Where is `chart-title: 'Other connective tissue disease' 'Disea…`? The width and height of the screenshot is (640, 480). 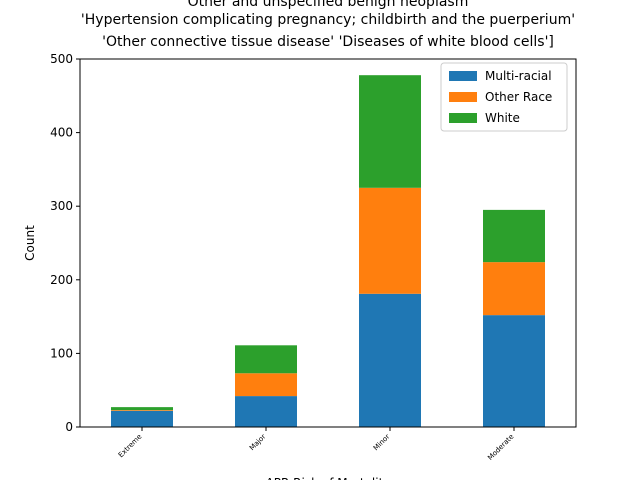
chart-title: 'Other connective tissue disease' 'Disea… is located at coordinates (328, 42).